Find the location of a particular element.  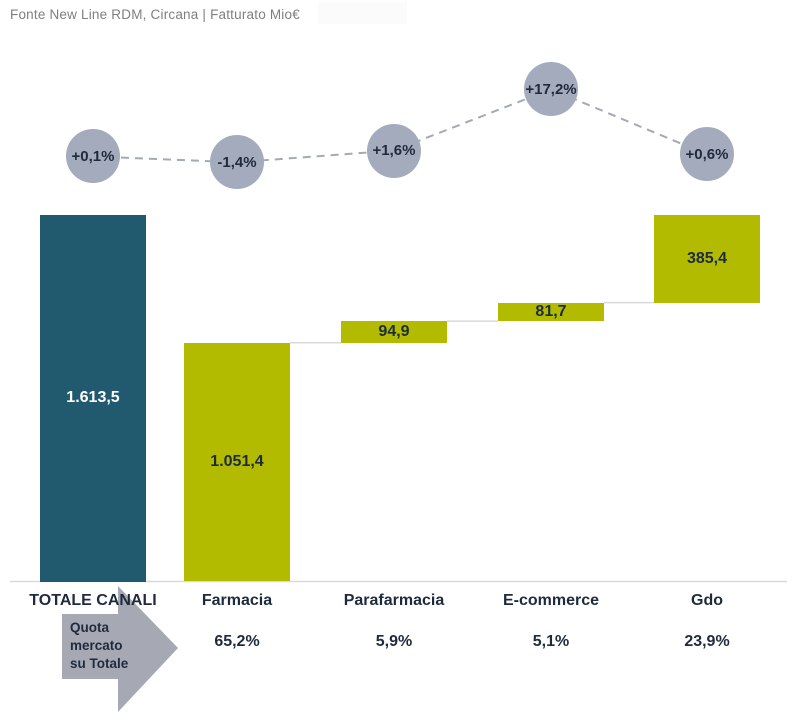

trend-bubble-label: +17,2% is located at coordinates (551, 89).